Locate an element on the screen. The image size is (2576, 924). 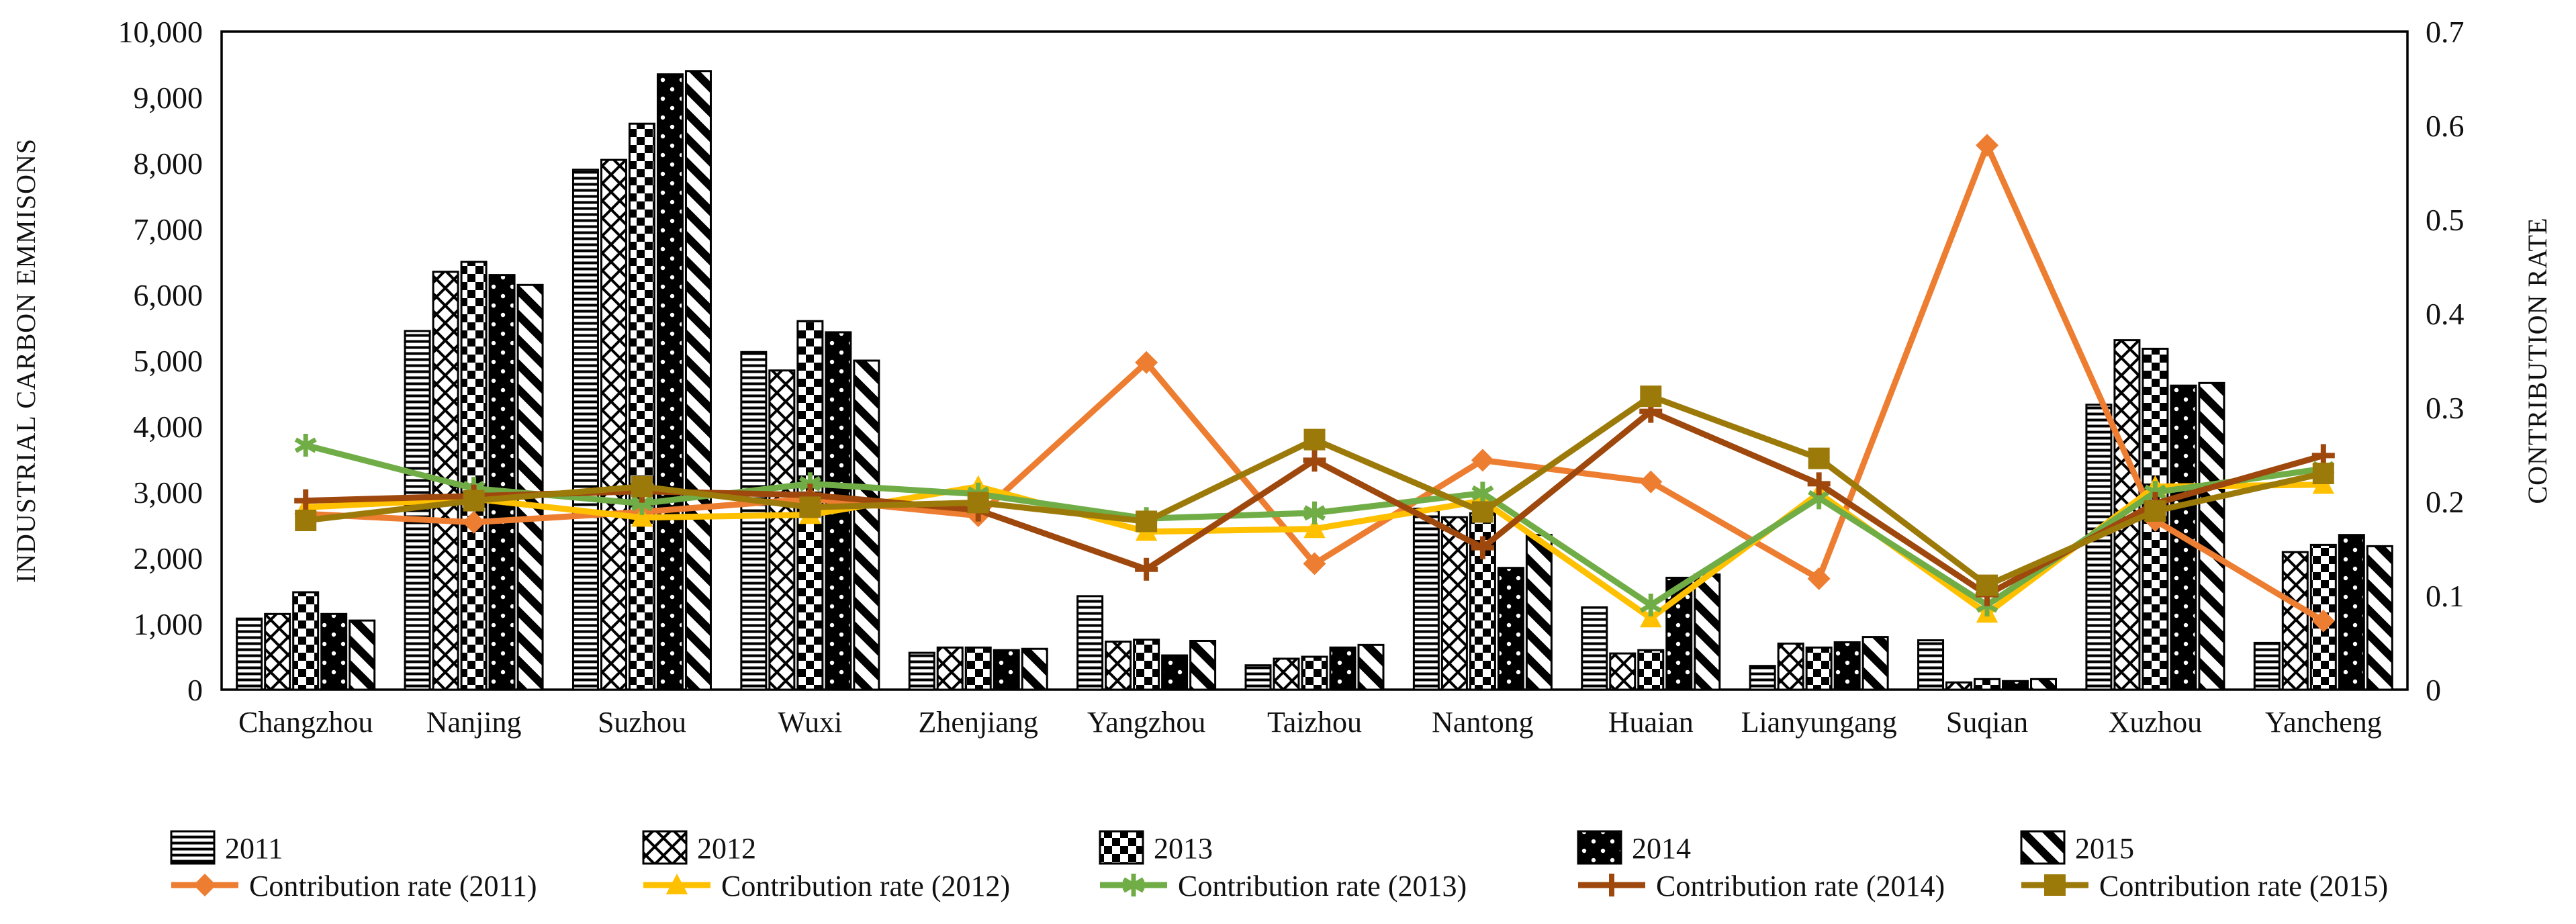
legend-item-Contribution rate (2012): Contribution rate (2012) is located at coordinates (826, 886).